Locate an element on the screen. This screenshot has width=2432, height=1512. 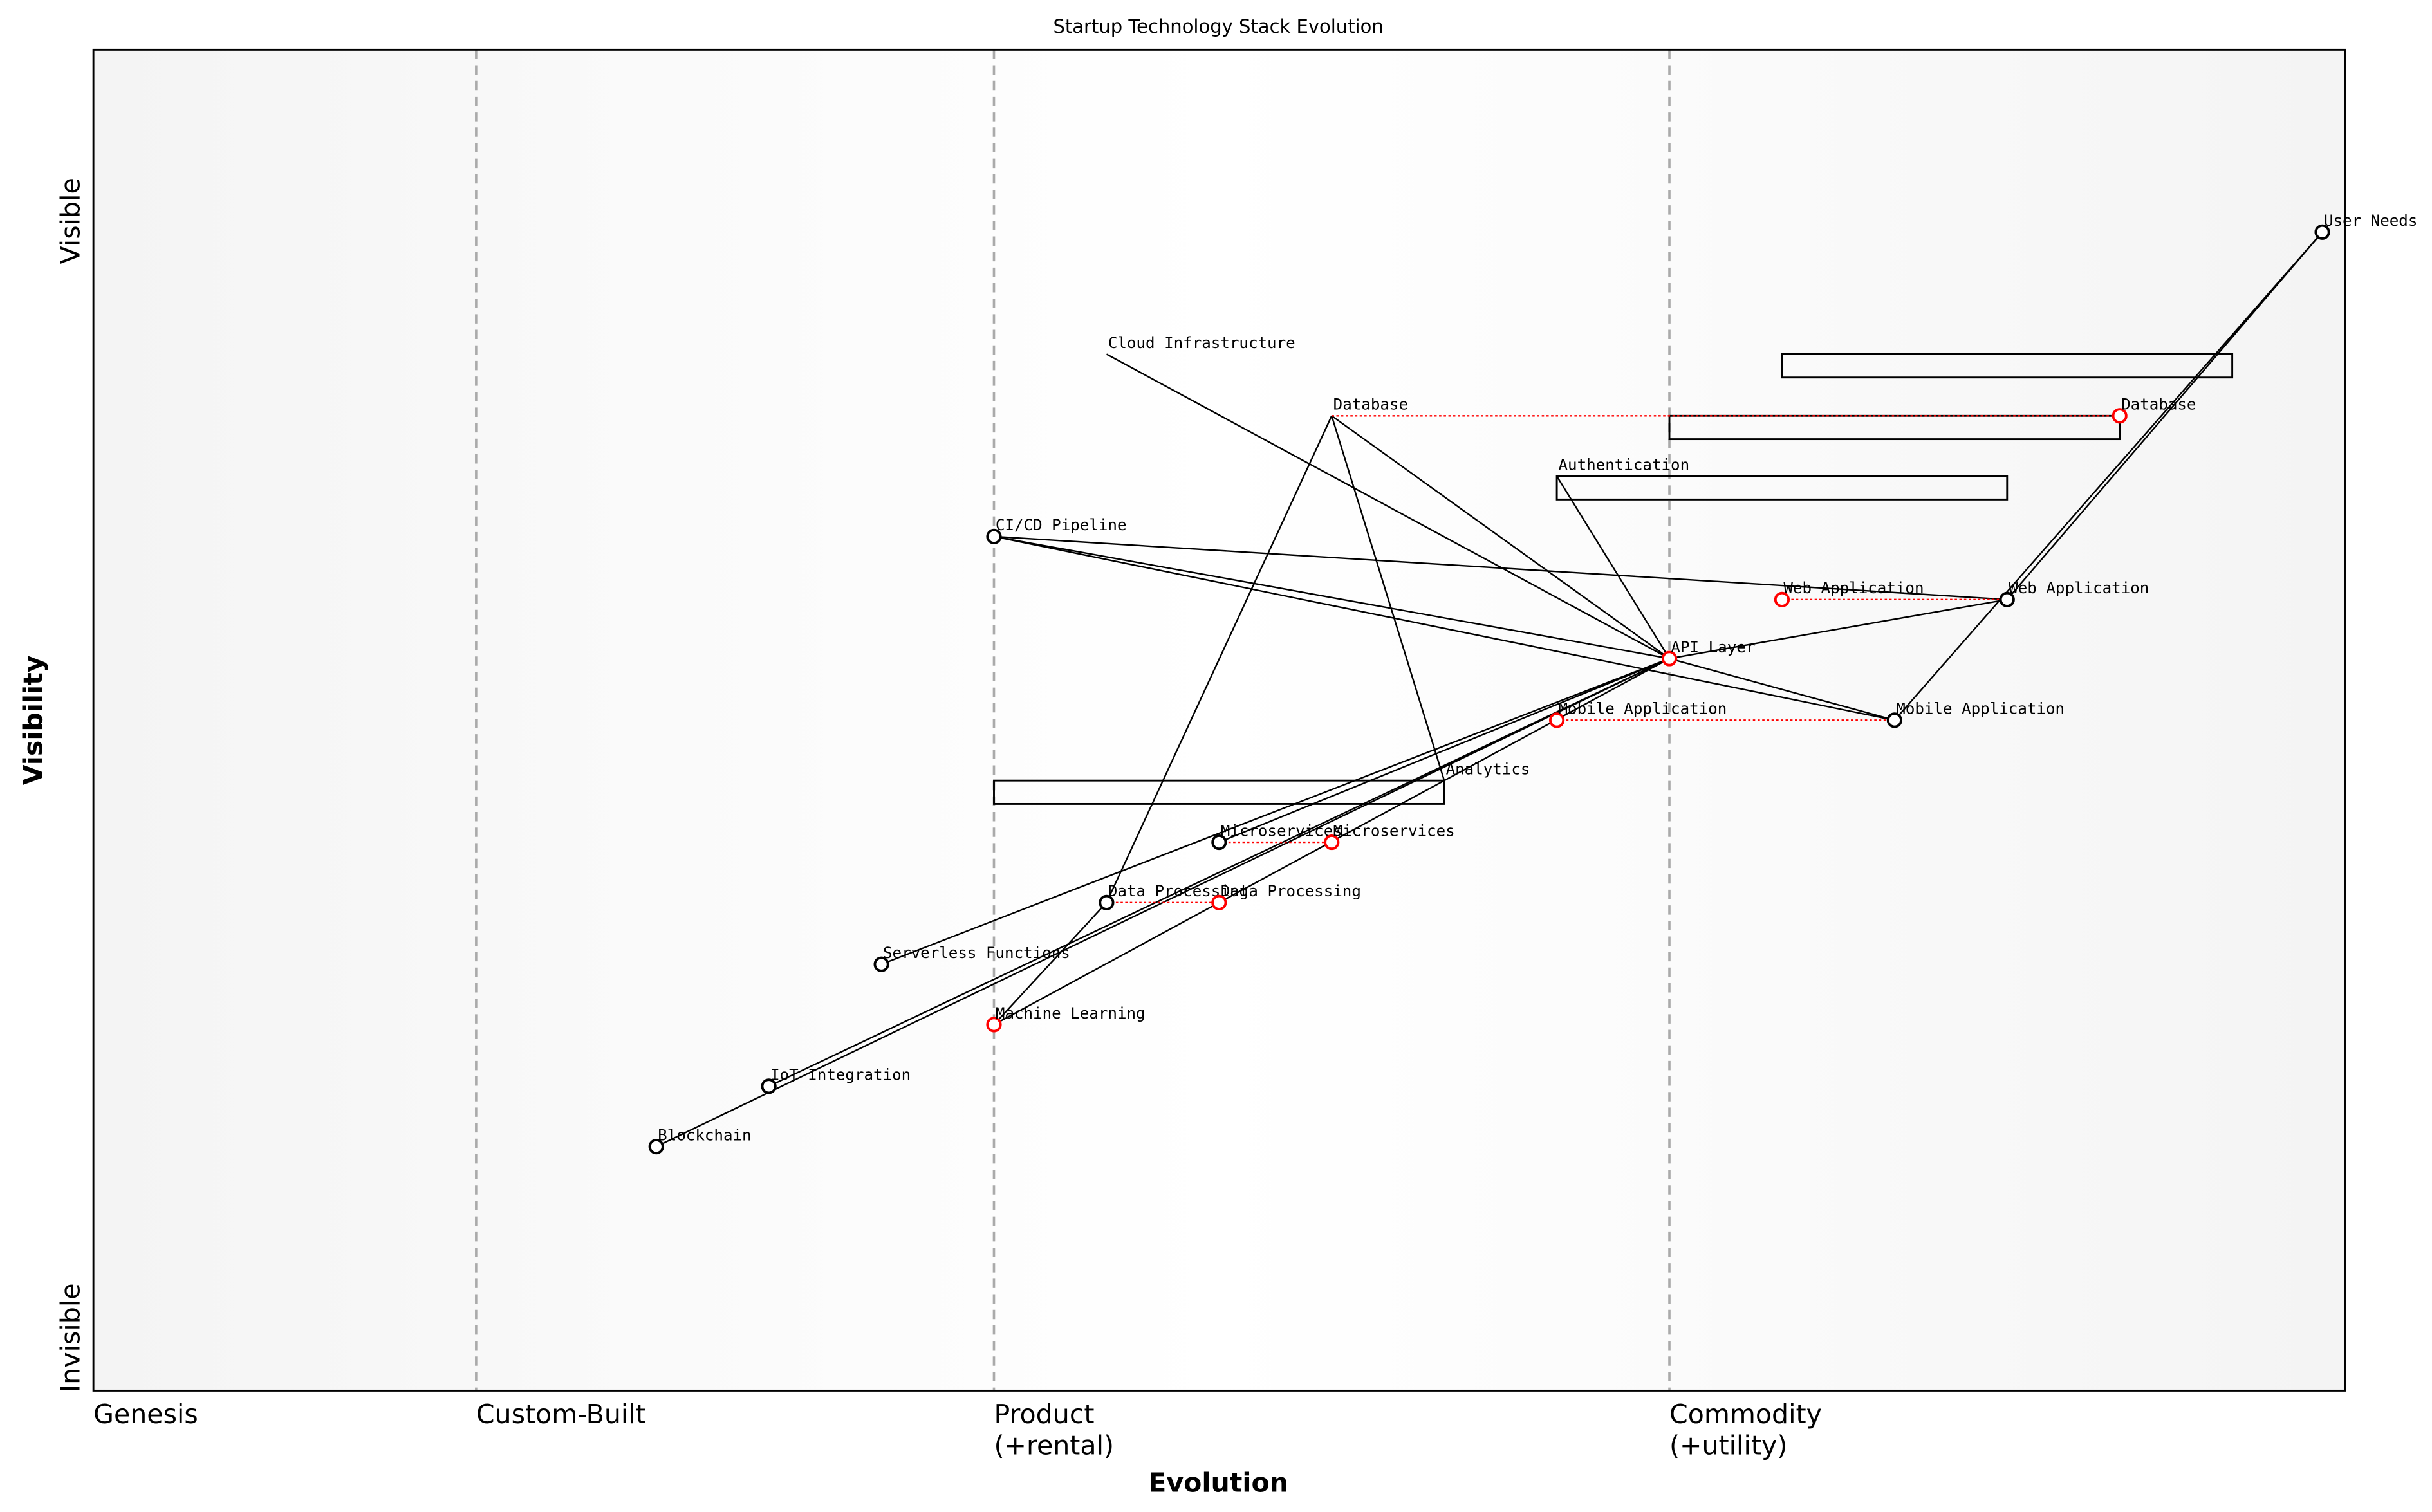
component-label: User Needs is located at coordinates (2370, 221).